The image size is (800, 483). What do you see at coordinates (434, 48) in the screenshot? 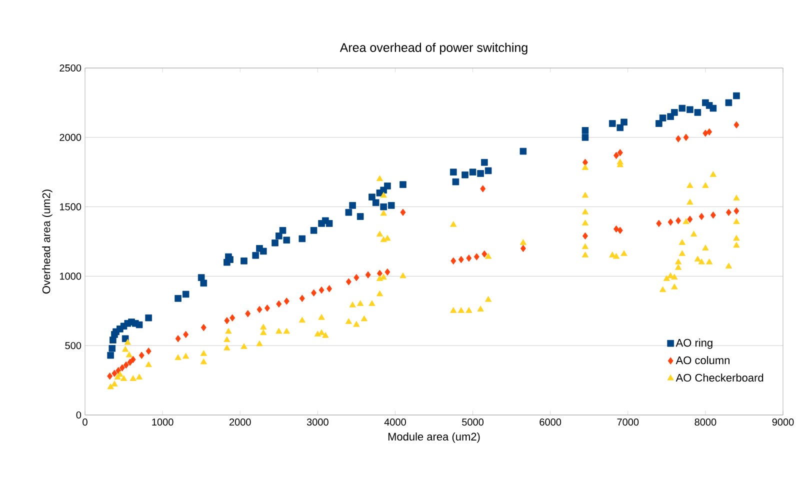
I see `chart-title: Area overhead of power switching` at bounding box center [434, 48].